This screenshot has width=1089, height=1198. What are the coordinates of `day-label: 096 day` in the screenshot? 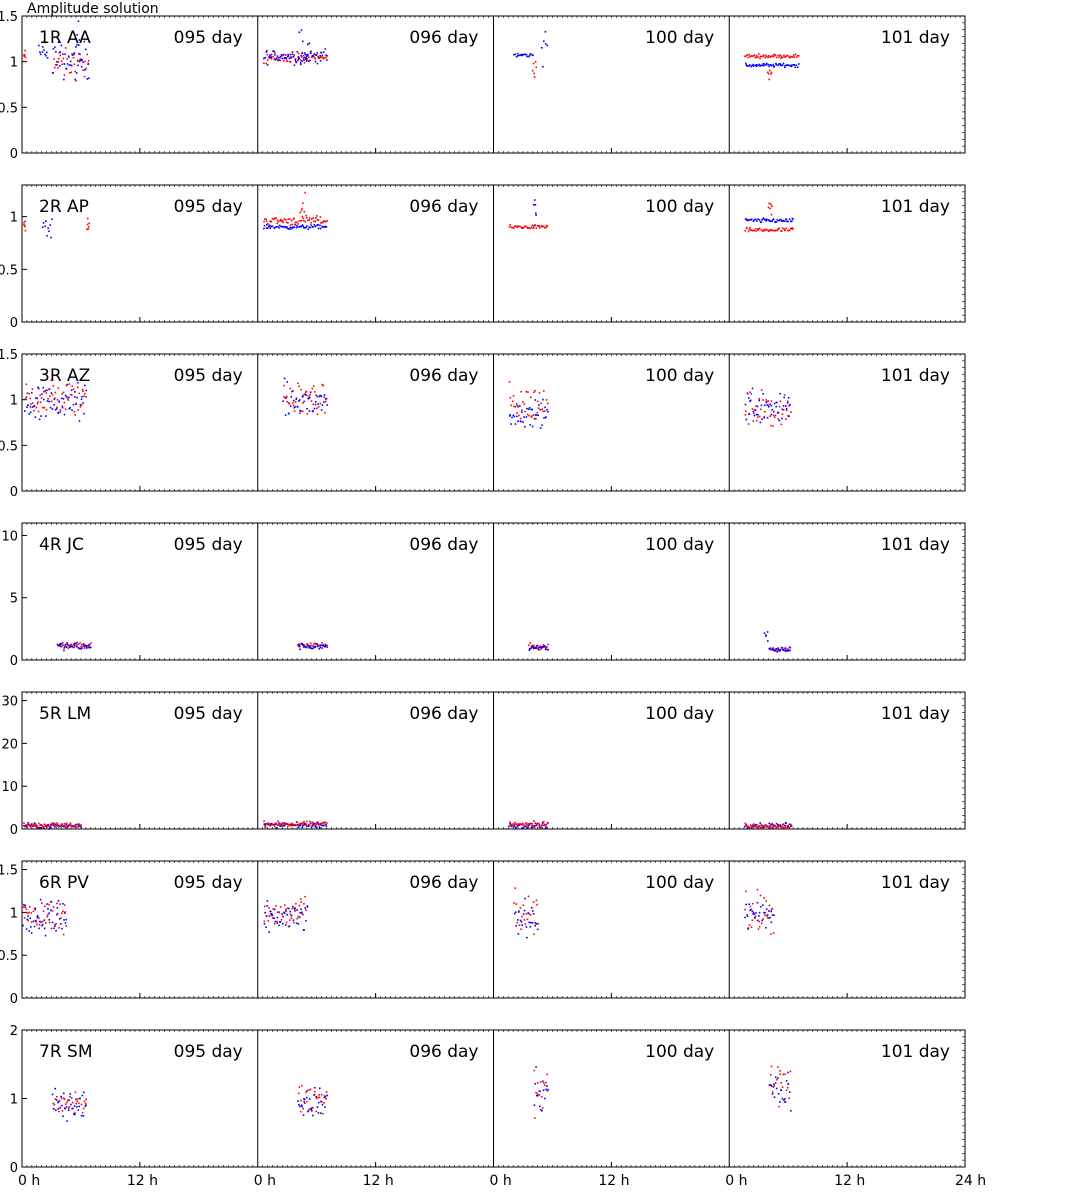 It's located at (443, 883).